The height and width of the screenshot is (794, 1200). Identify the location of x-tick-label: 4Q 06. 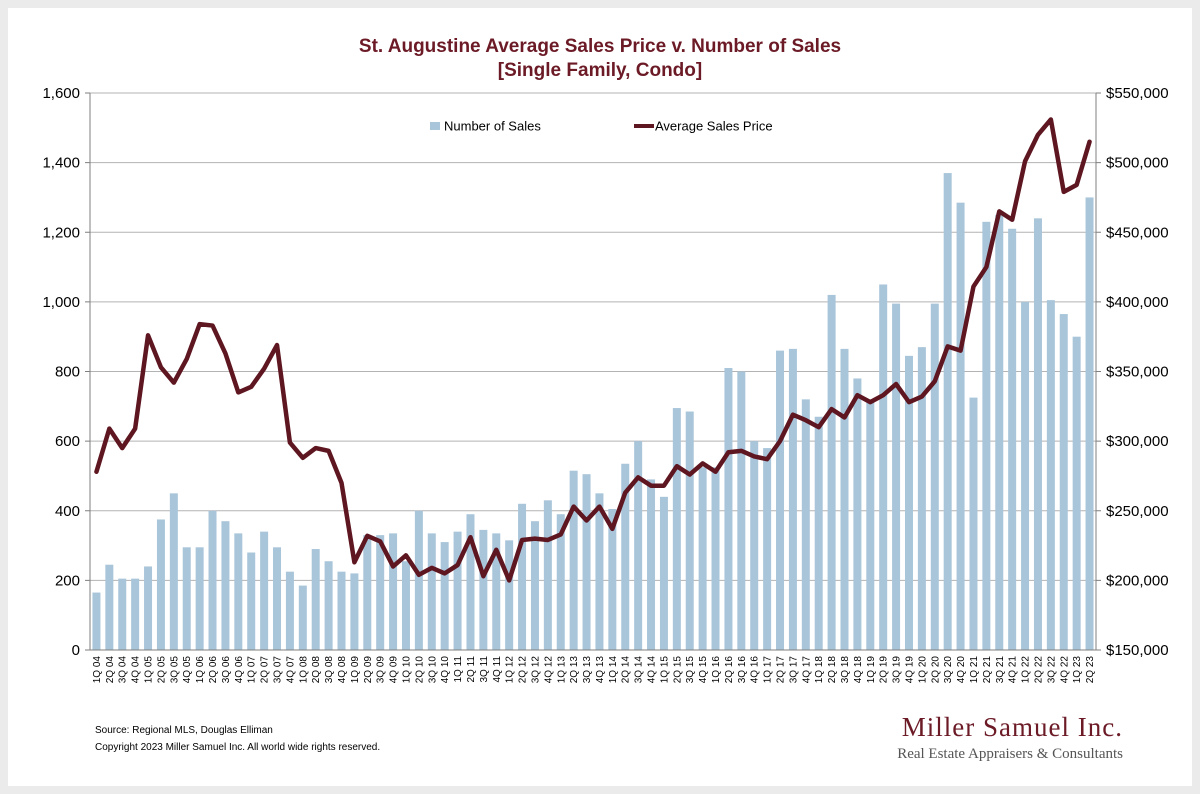
(239, 670).